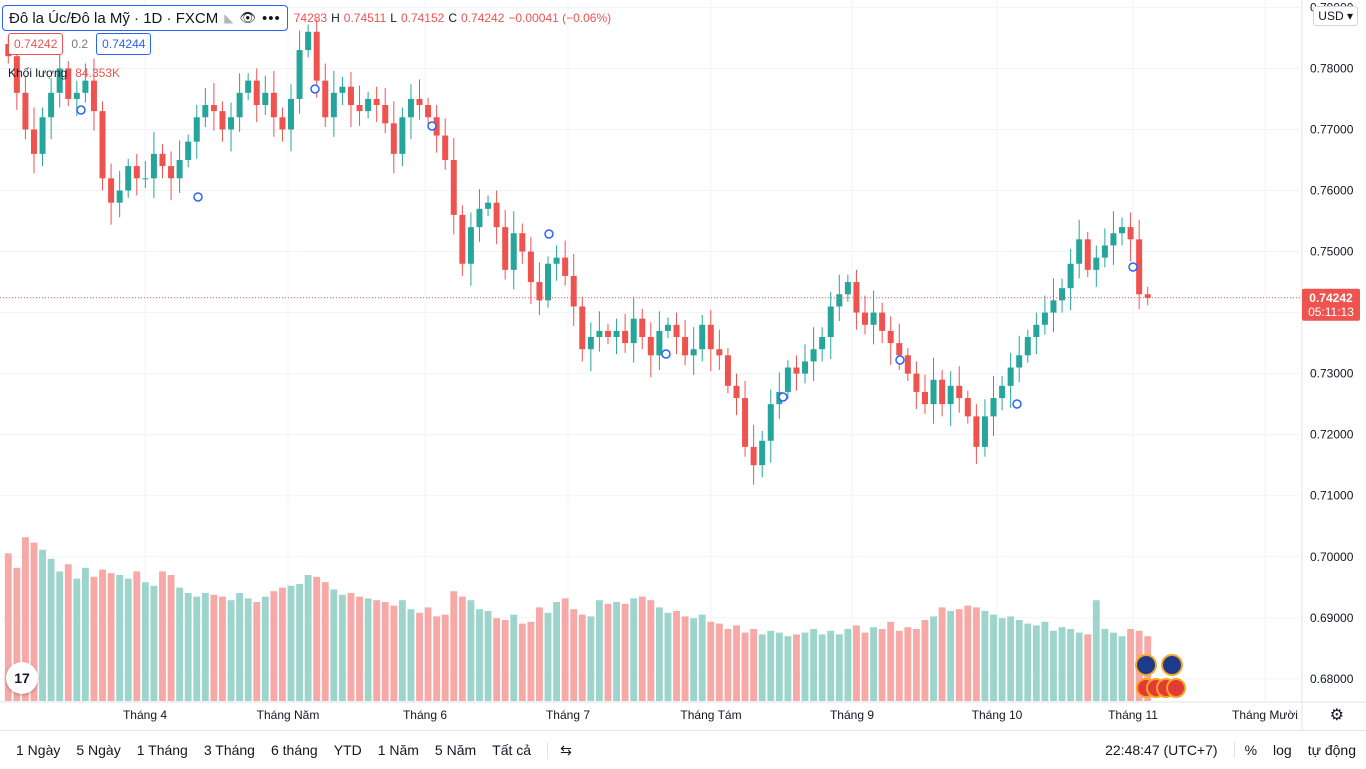  I want to click on range-1y: 1 Năm, so click(398, 750).